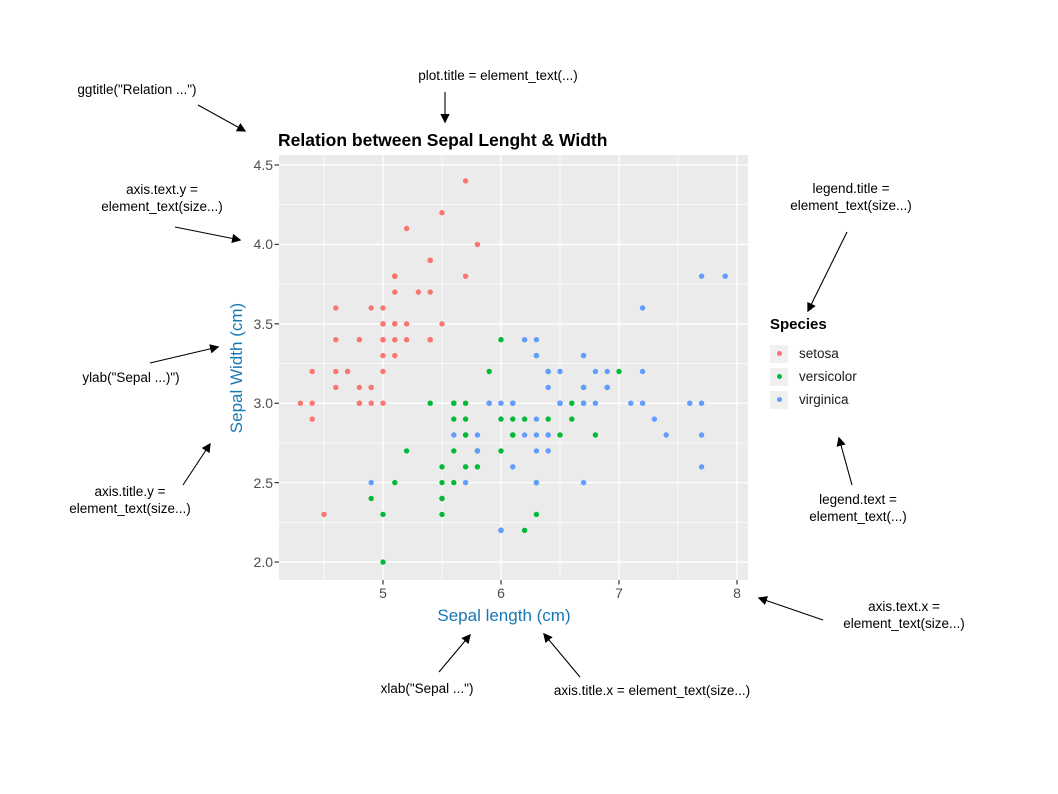  Describe the element at coordinates (798, 324) in the screenshot. I see `legend-title: Species` at that location.